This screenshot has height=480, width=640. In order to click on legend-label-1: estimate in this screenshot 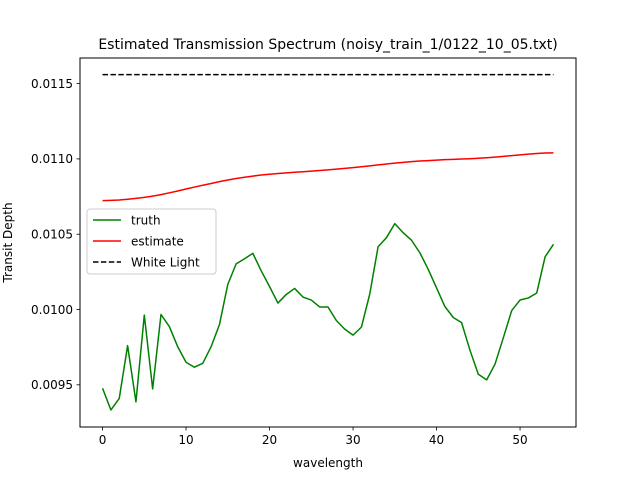, I will do `click(157, 241)`.